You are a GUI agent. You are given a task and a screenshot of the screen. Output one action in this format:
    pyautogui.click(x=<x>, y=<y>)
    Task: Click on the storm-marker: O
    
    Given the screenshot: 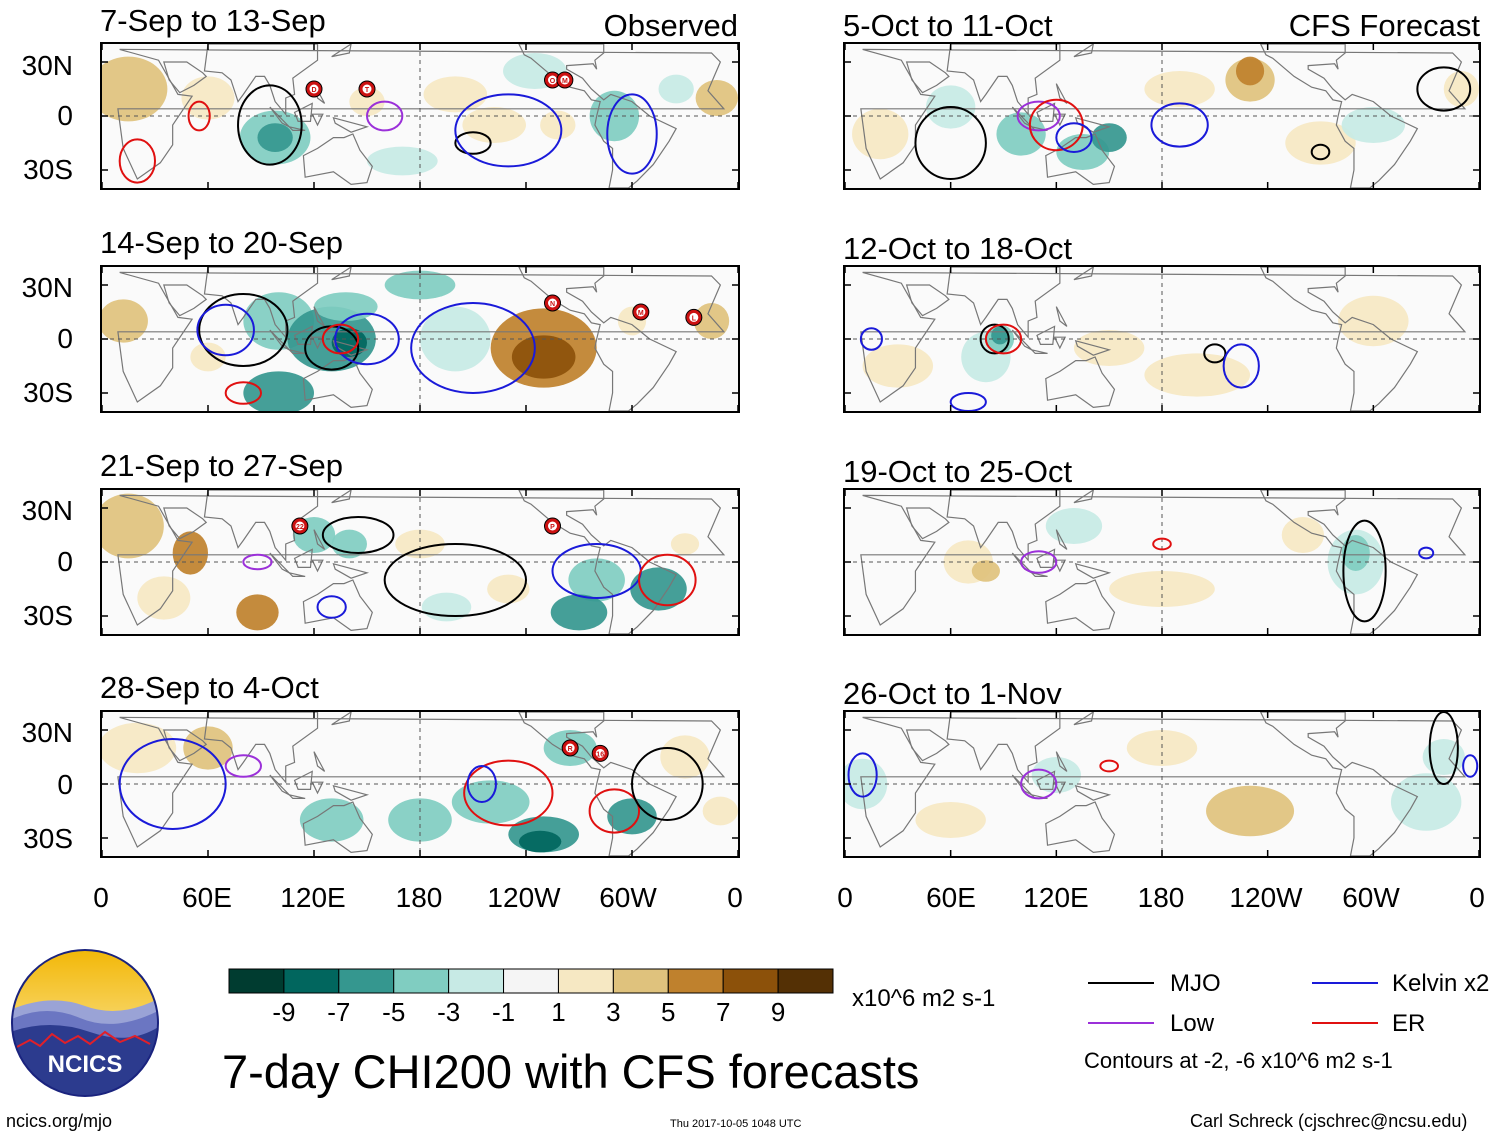 What is the action you would take?
    pyautogui.click(x=552, y=80)
    